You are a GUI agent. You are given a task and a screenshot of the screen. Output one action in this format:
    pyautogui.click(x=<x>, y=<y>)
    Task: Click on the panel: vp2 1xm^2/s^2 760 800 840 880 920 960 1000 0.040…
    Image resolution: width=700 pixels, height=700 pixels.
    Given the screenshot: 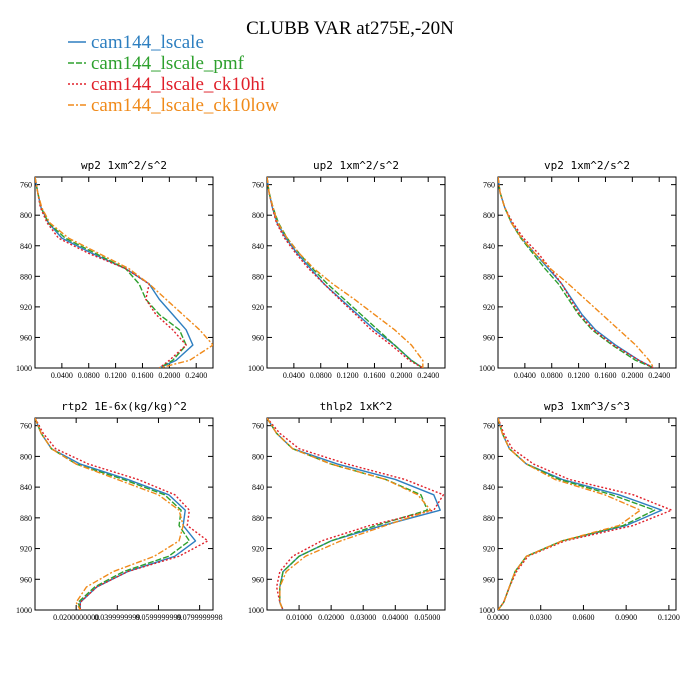 What is the action you would take?
    pyautogui.click(x=578, y=269)
    